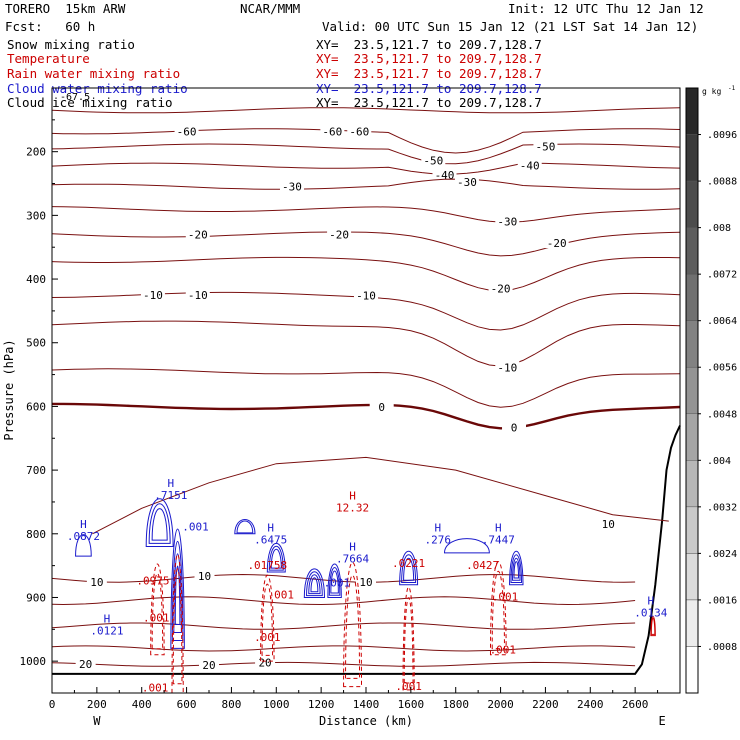  Describe the element at coordinates (711, 91) in the screenshot. I see `colorbar-unit: g kg` at that location.